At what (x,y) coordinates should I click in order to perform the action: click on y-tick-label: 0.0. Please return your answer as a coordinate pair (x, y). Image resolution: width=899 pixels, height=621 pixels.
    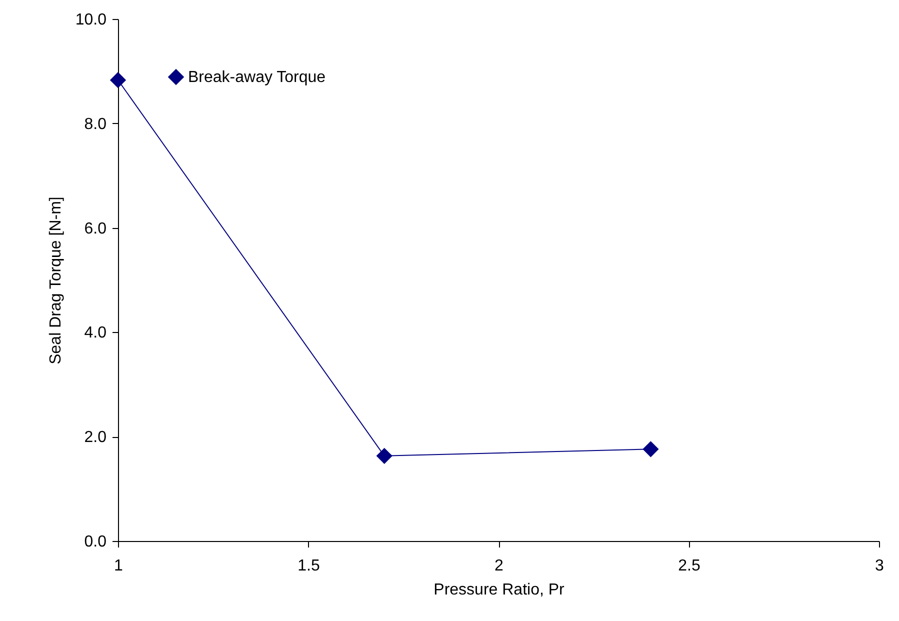
    Looking at the image, I should click on (95, 542).